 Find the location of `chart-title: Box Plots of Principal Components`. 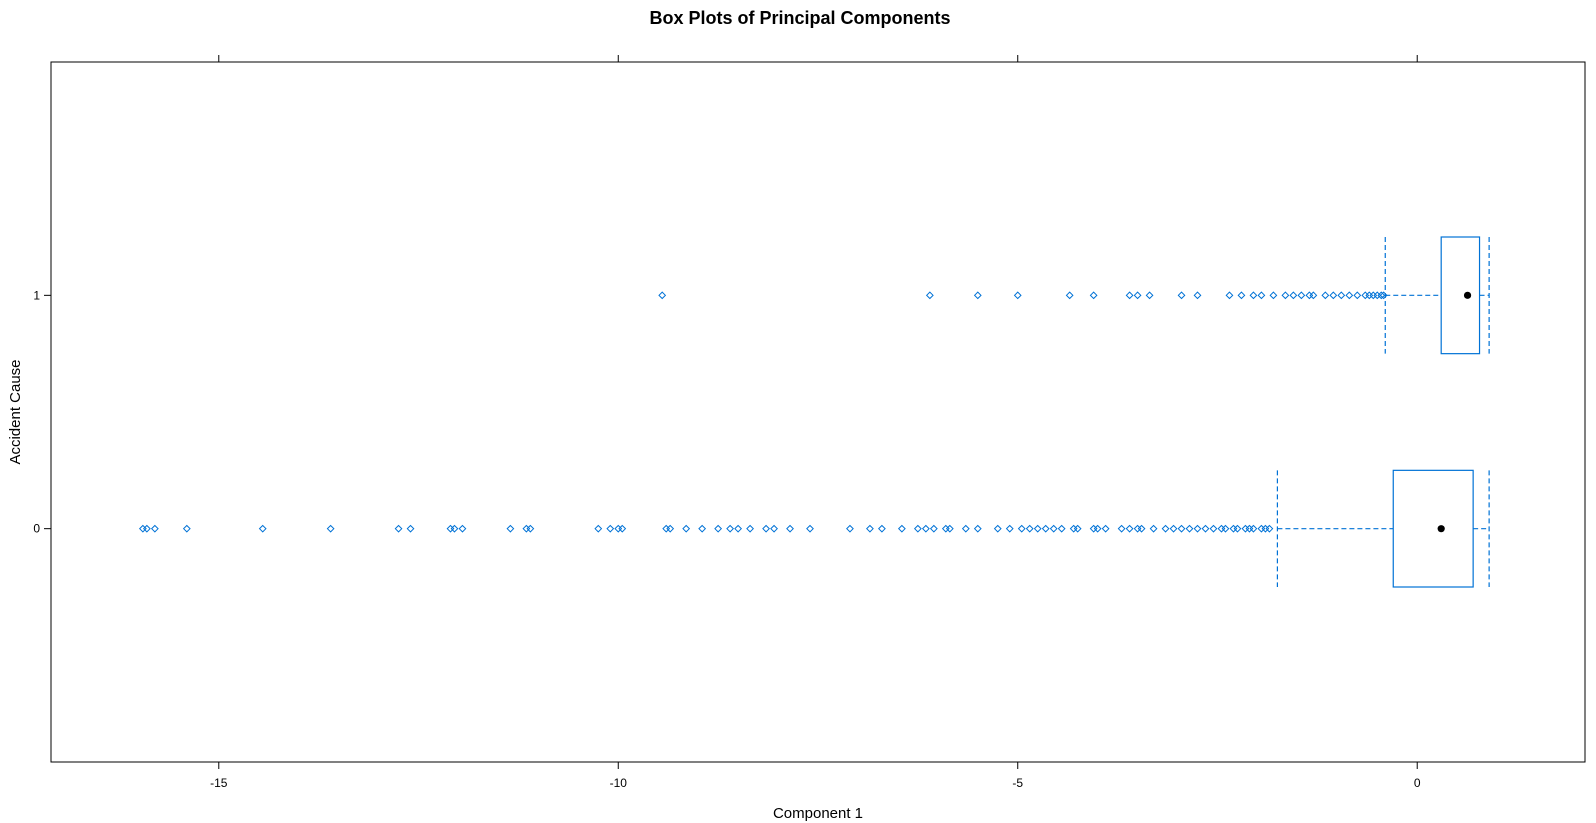

chart-title: Box Plots of Principal Components is located at coordinates (799, 18).